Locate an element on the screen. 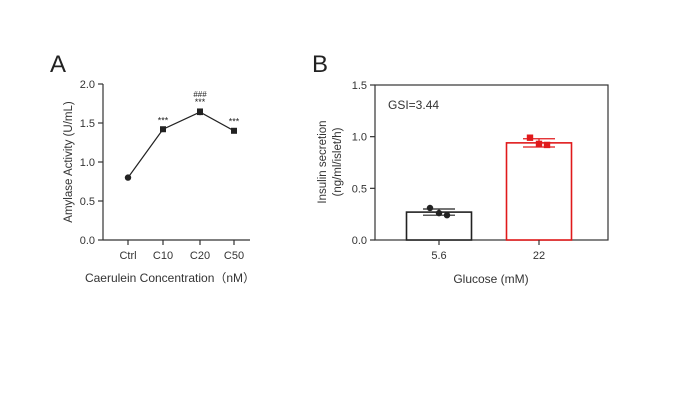 The height and width of the screenshot is (409, 700). panel-a-y-tick-label: 0.0 is located at coordinates (87, 241).